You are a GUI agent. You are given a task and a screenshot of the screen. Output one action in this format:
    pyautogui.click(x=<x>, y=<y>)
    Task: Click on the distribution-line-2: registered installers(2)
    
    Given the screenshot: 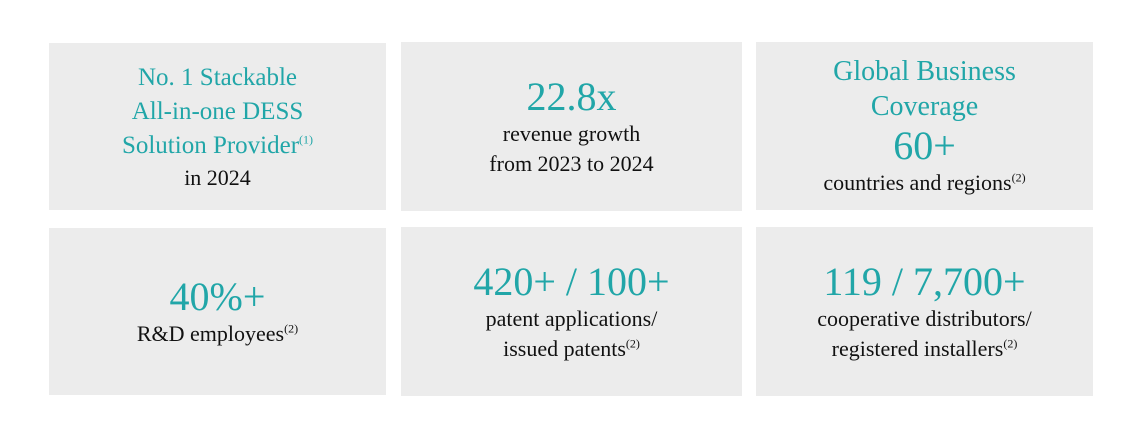 What is the action you would take?
    pyautogui.click(x=925, y=349)
    